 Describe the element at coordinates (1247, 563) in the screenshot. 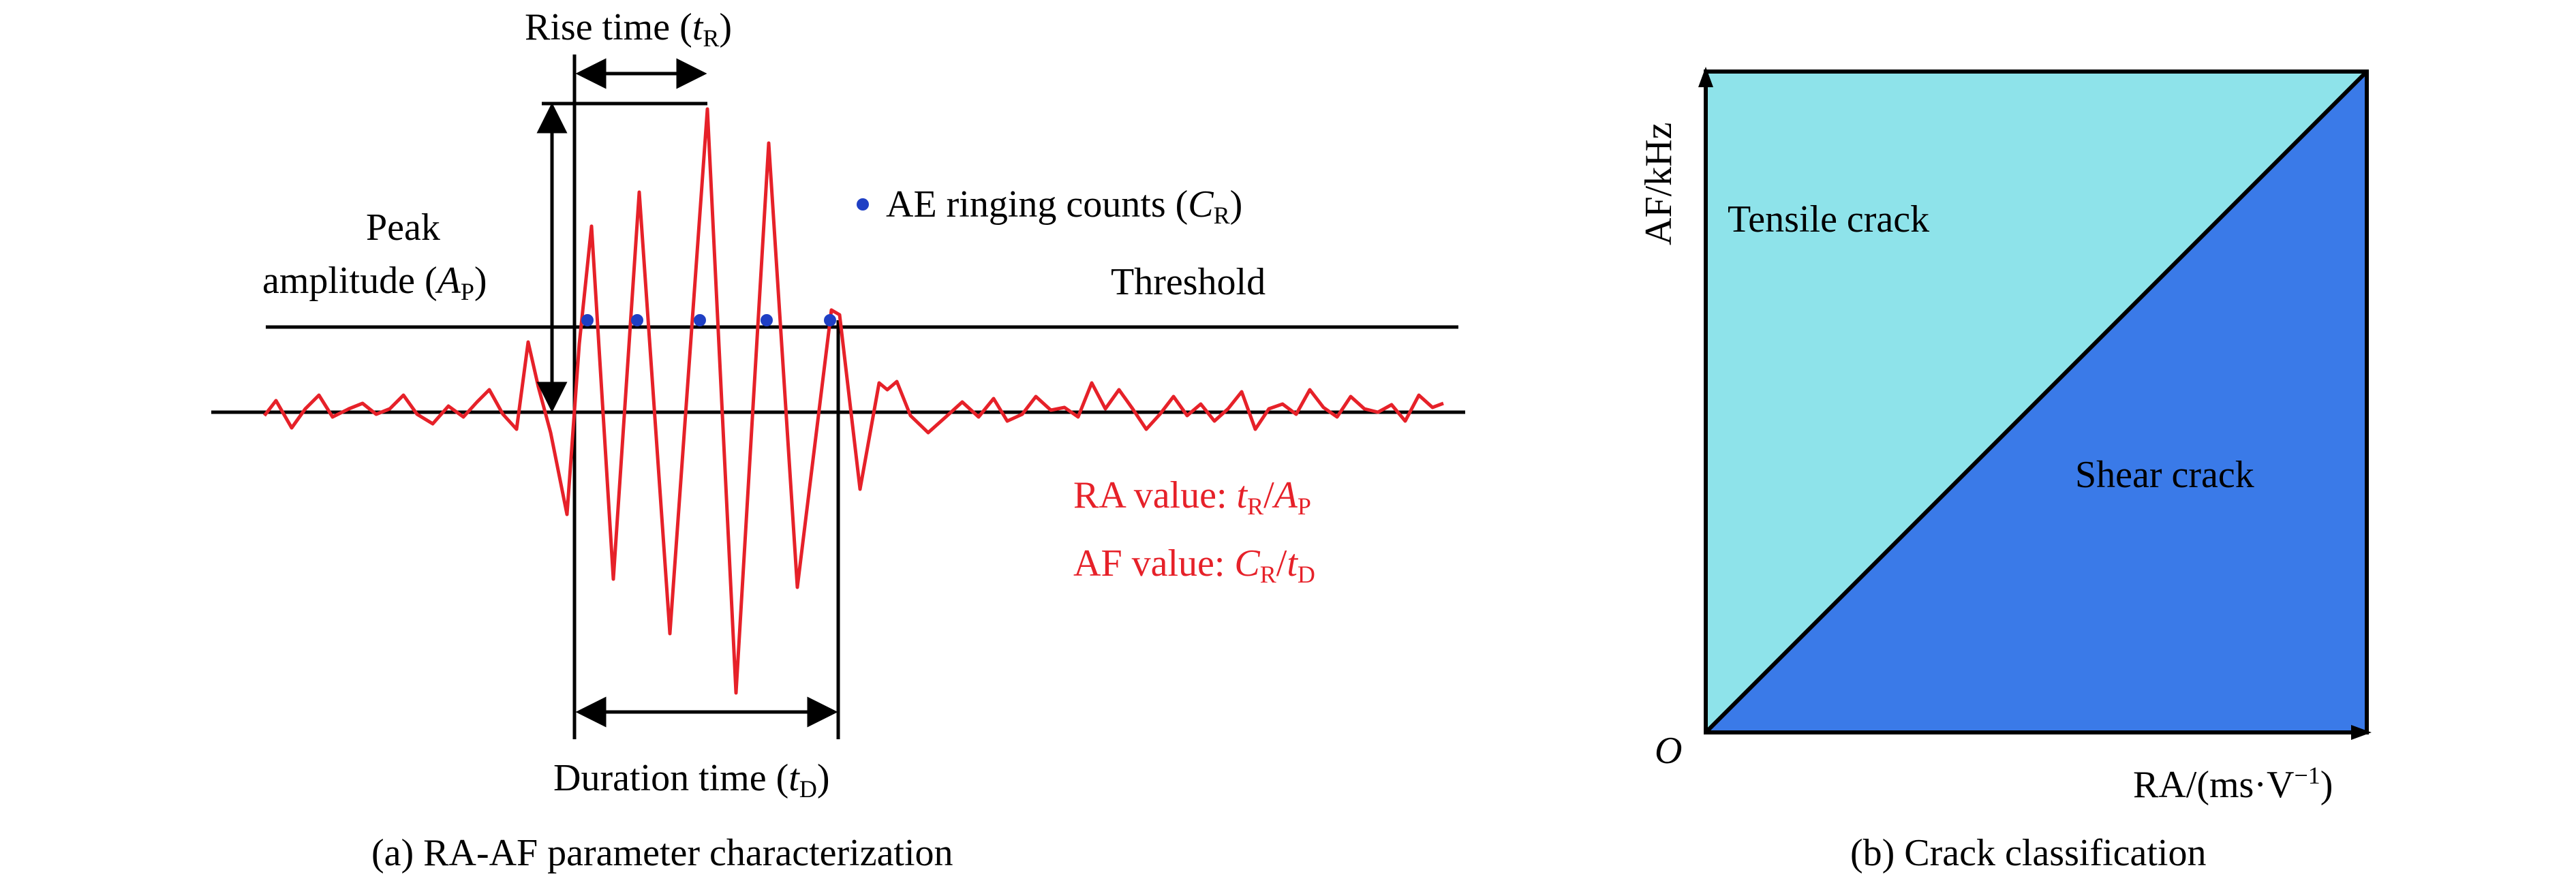

I see `af-var1: C` at that location.